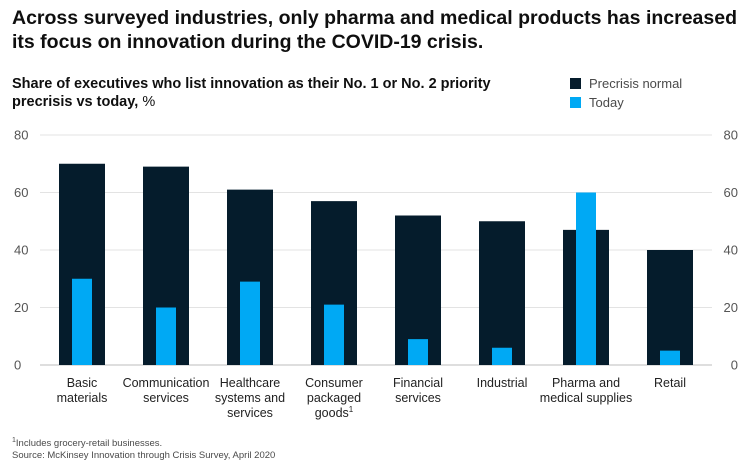  I want to click on footnote-mark: 1, so click(14, 440).